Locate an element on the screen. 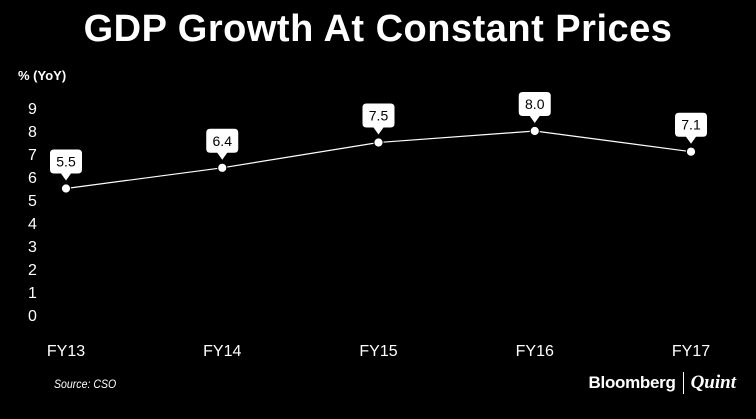 The height and width of the screenshot is (419, 756). y-tick-label: 4 is located at coordinates (32, 224).